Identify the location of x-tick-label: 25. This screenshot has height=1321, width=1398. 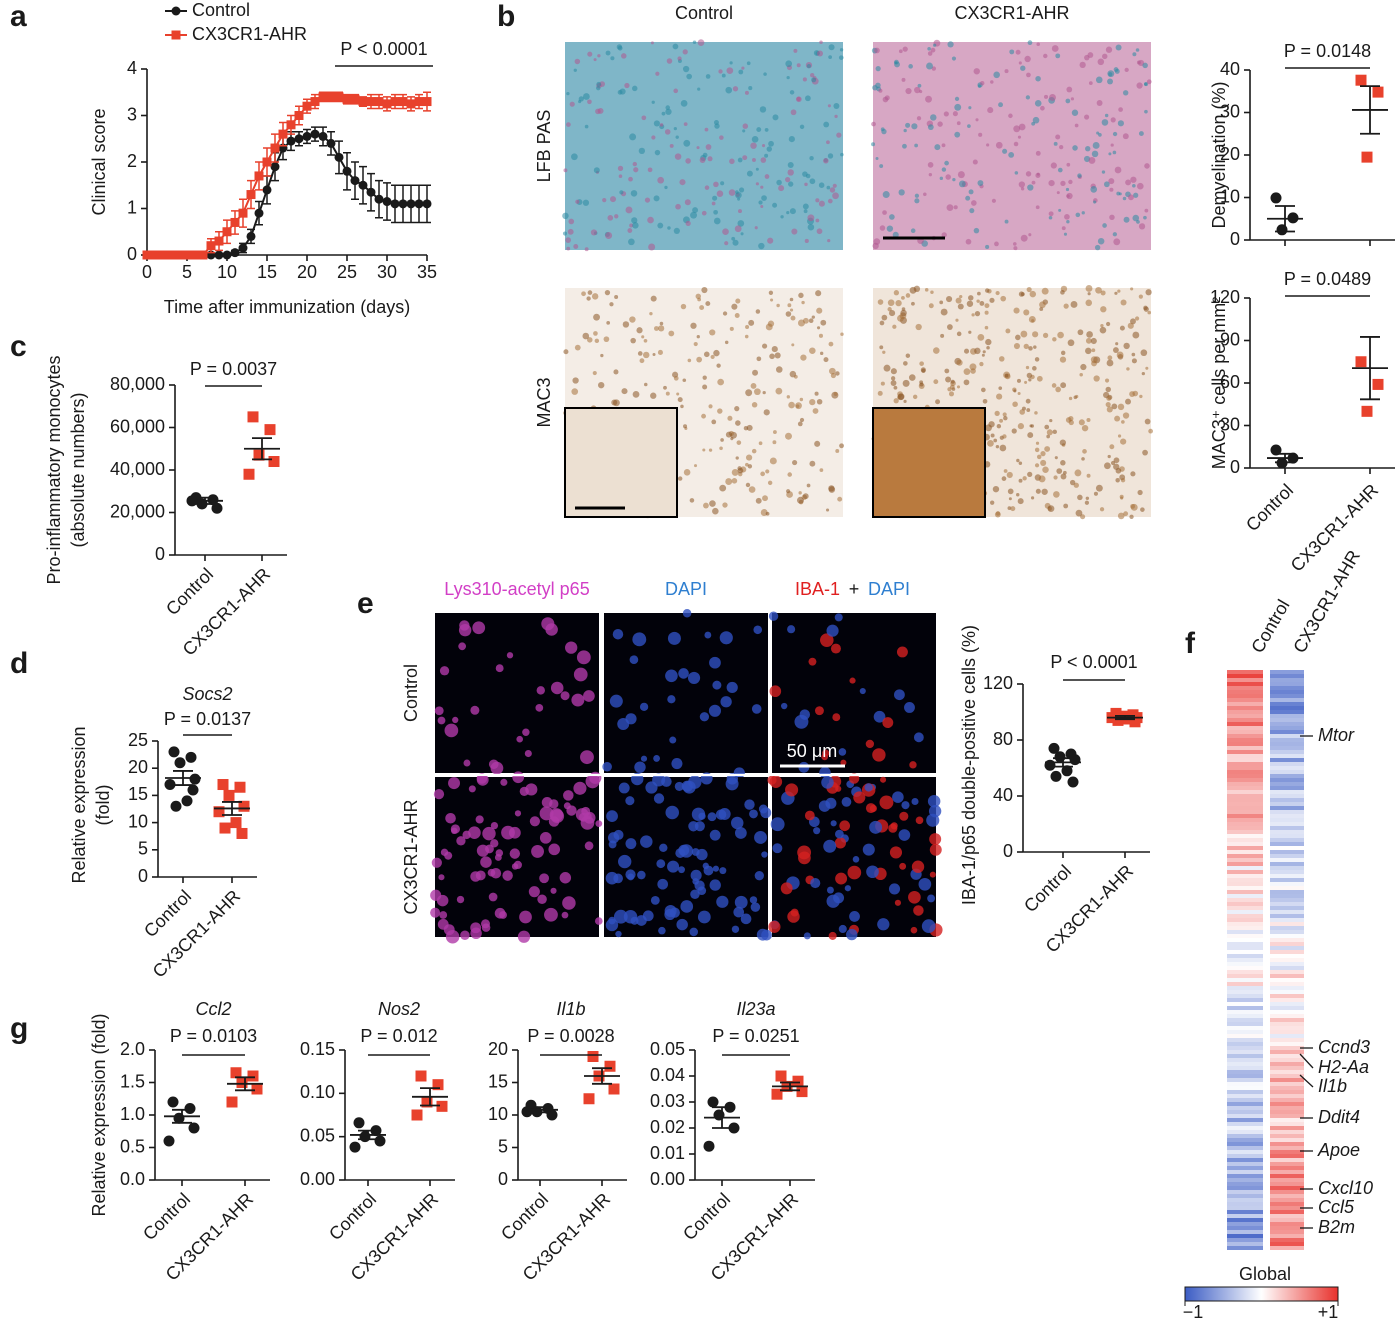
(347, 272).